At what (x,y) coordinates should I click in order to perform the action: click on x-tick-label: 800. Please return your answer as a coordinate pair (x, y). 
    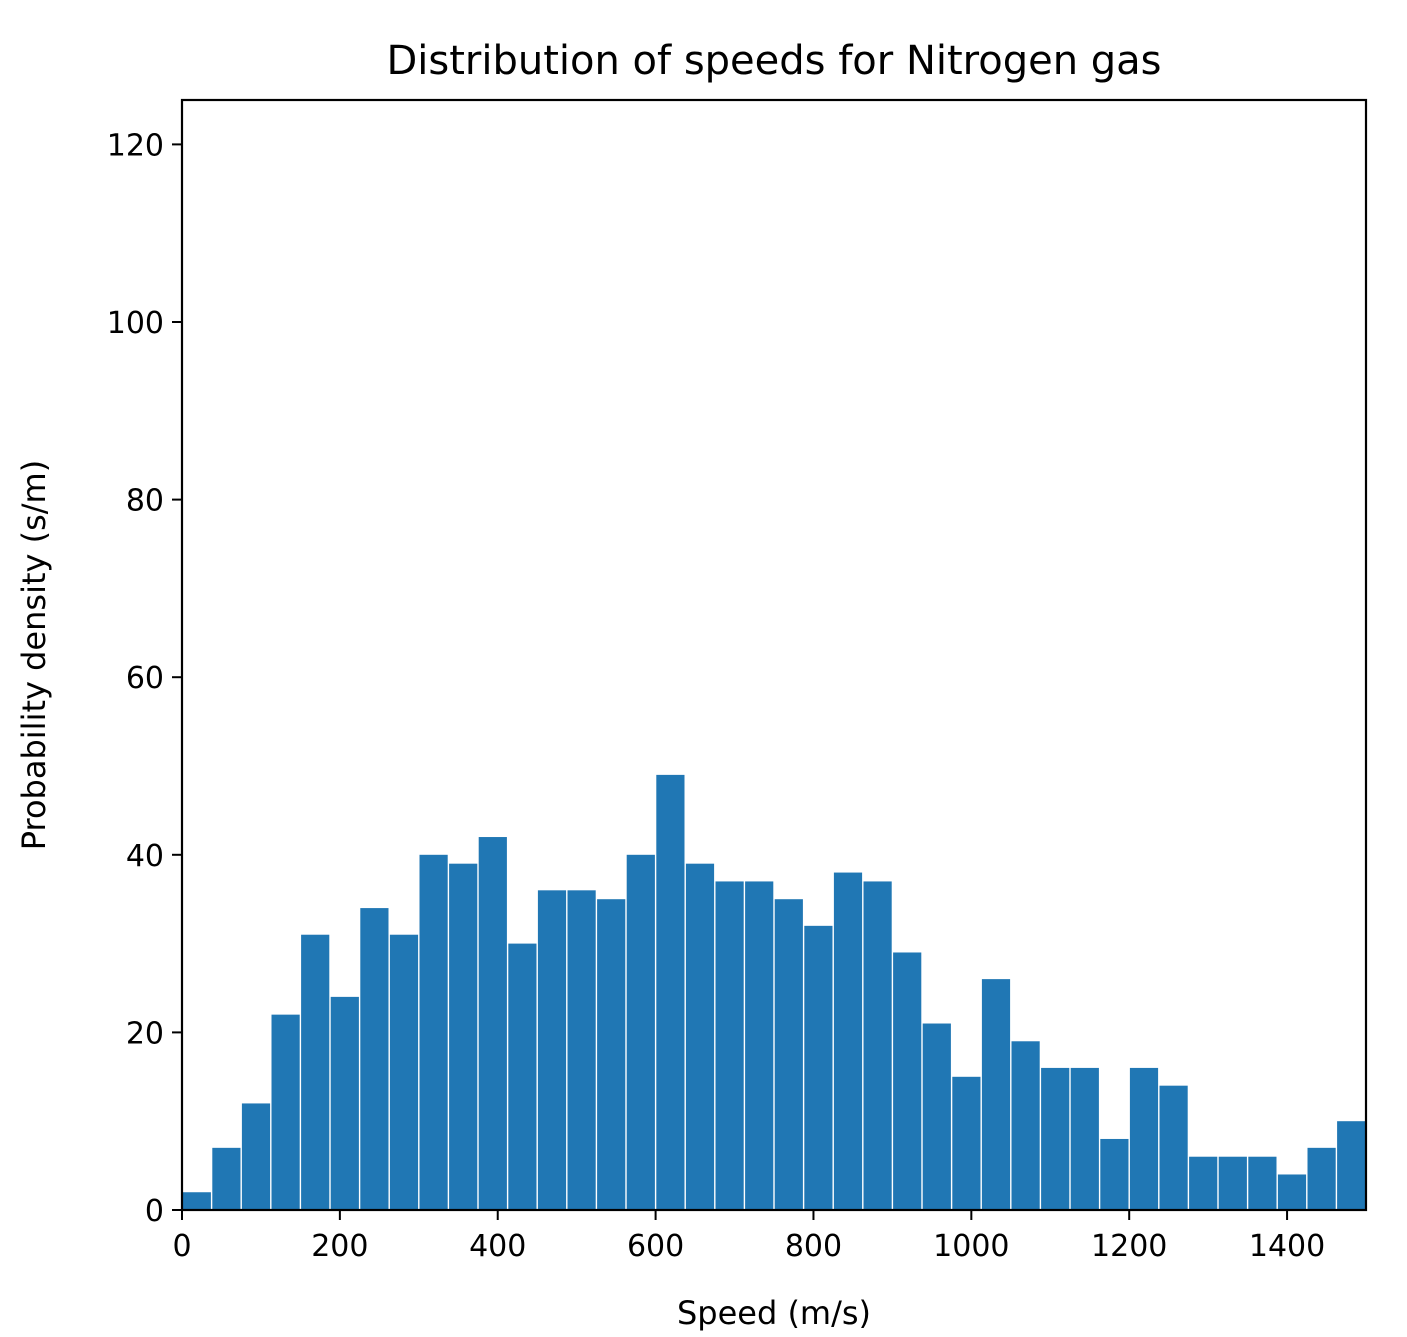
    Looking at the image, I should click on (813, 1246).